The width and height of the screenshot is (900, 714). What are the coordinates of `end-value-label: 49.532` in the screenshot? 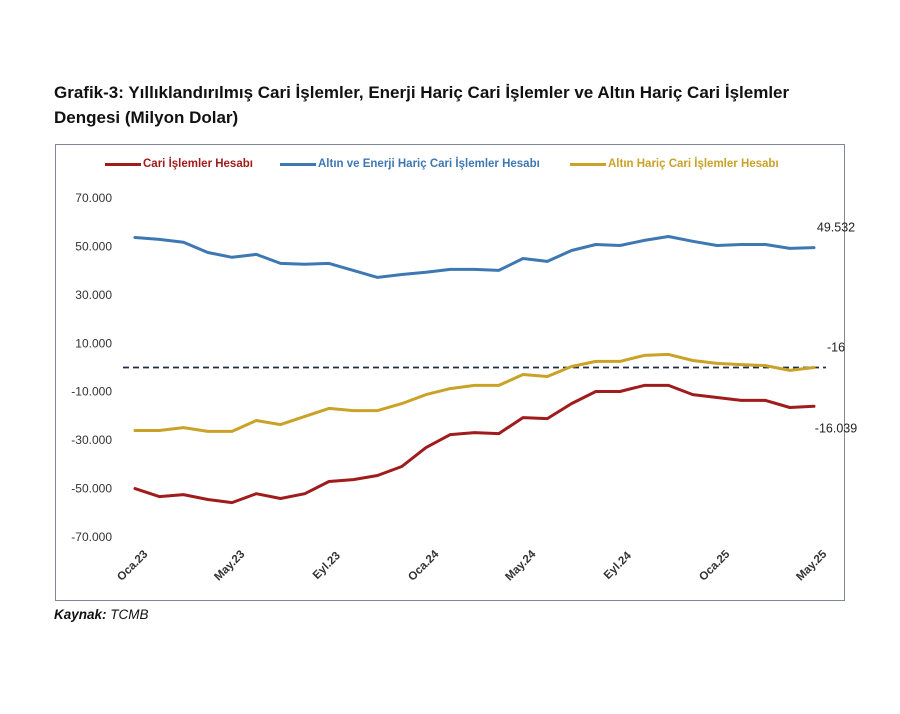 It's located at (836, 228).